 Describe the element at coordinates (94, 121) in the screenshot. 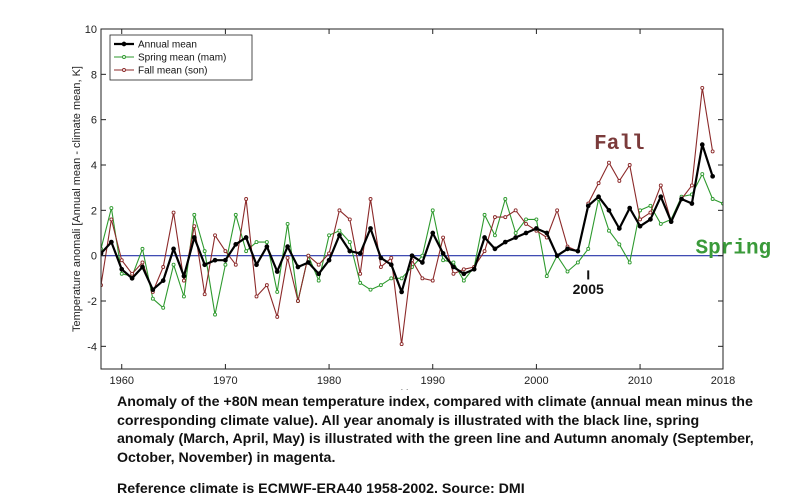

I see `y-tick-label: 6` at that location.